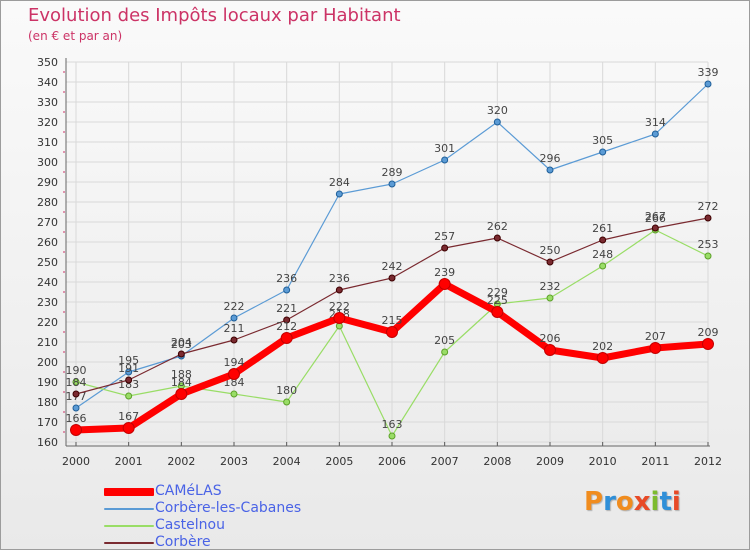  I want to click on data-label-corbere-les-cabanes: 296, so click(550, 158).